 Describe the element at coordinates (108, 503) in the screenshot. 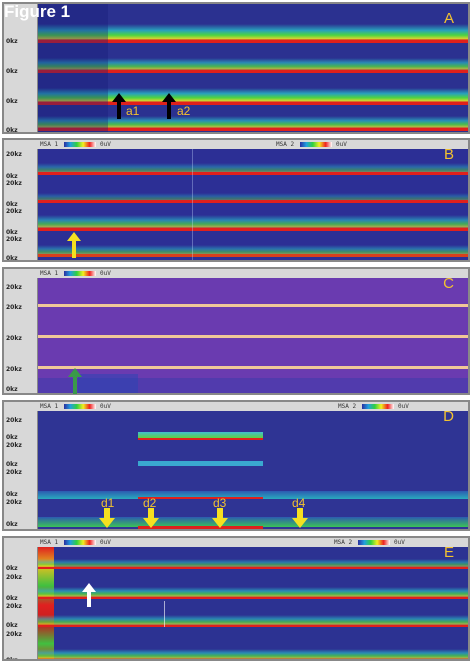

I see `marker-label-d1: d1` at that location.